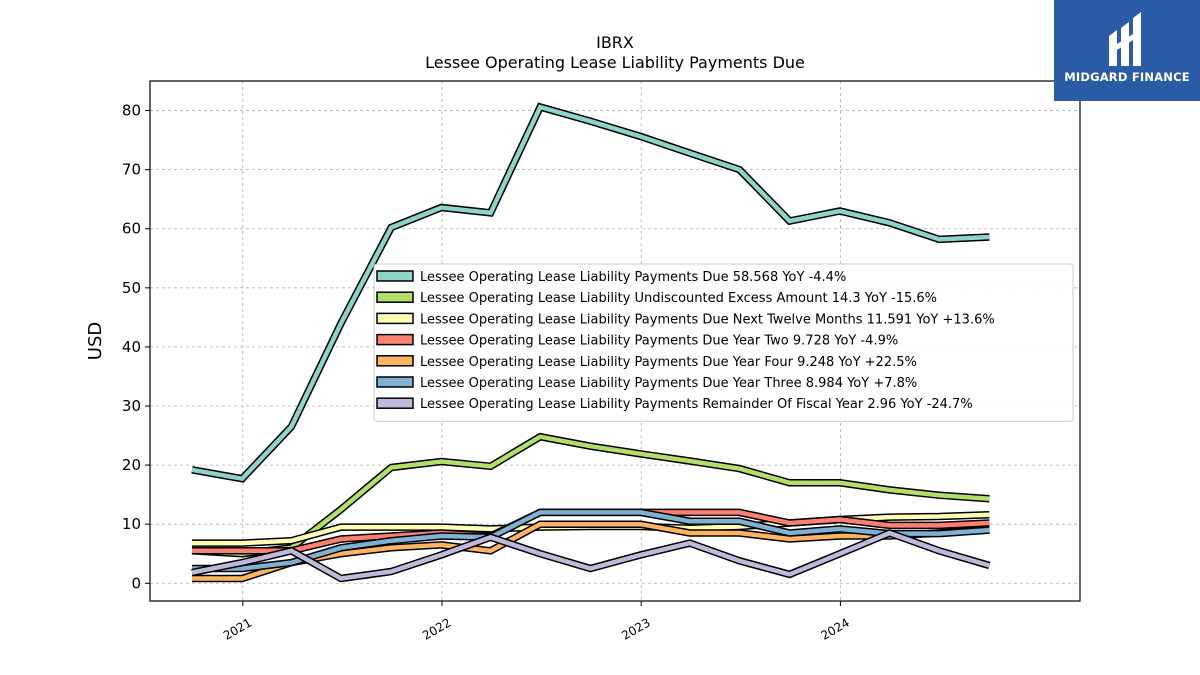 Image resolution: width=1200 pixels, height=675 pixels. Describe the element at coordinates (237, 628) in the screenshot. I see `x-tick-label: 2021` at that location.